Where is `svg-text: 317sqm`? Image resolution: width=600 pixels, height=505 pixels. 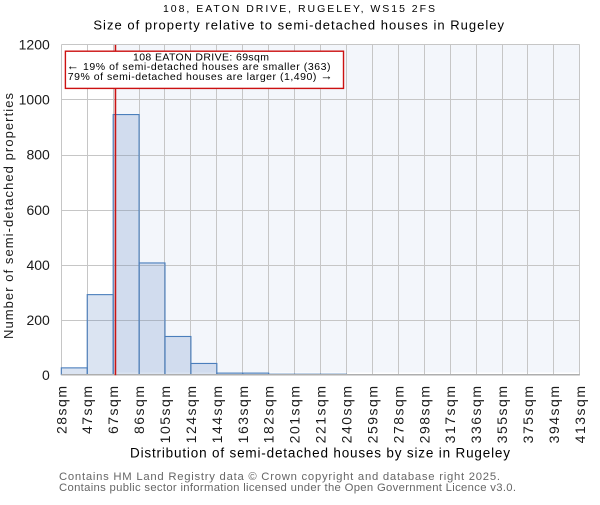
svg-text: 317sqm is located at coordinates (450, 414).